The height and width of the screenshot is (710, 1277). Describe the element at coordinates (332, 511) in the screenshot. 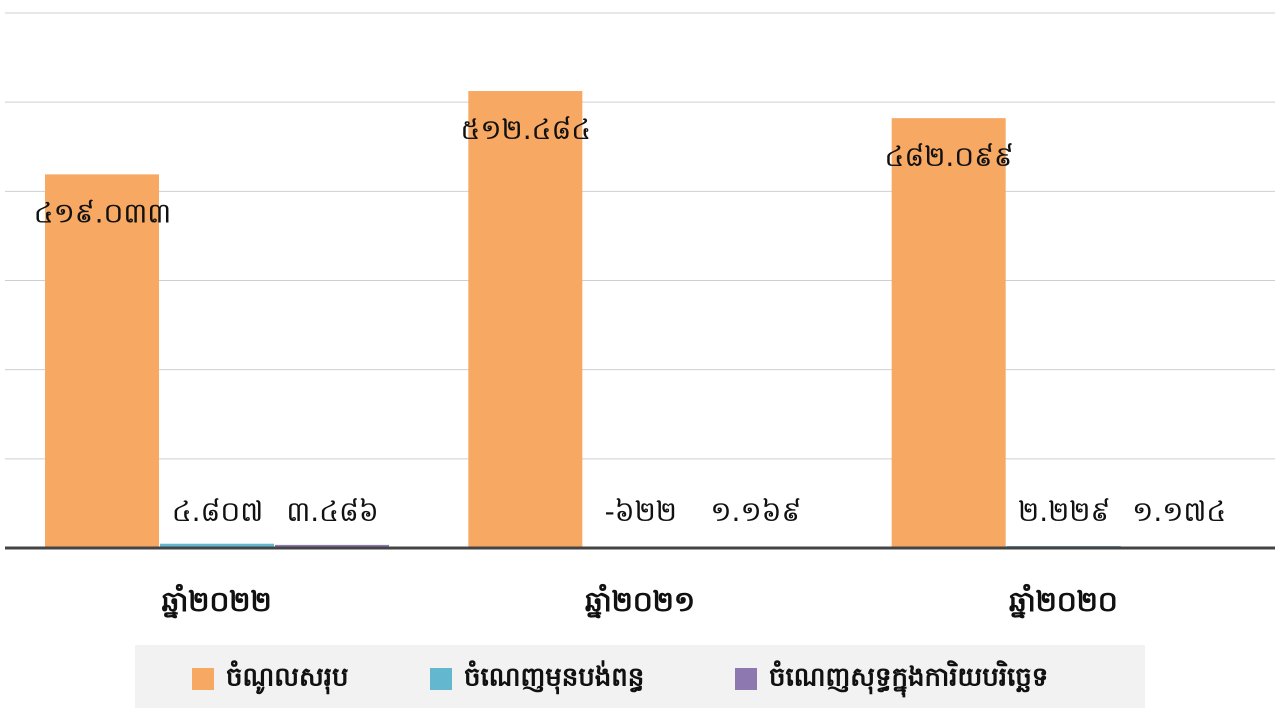

I see `data-label: ៣.៤៨៦` at that location.